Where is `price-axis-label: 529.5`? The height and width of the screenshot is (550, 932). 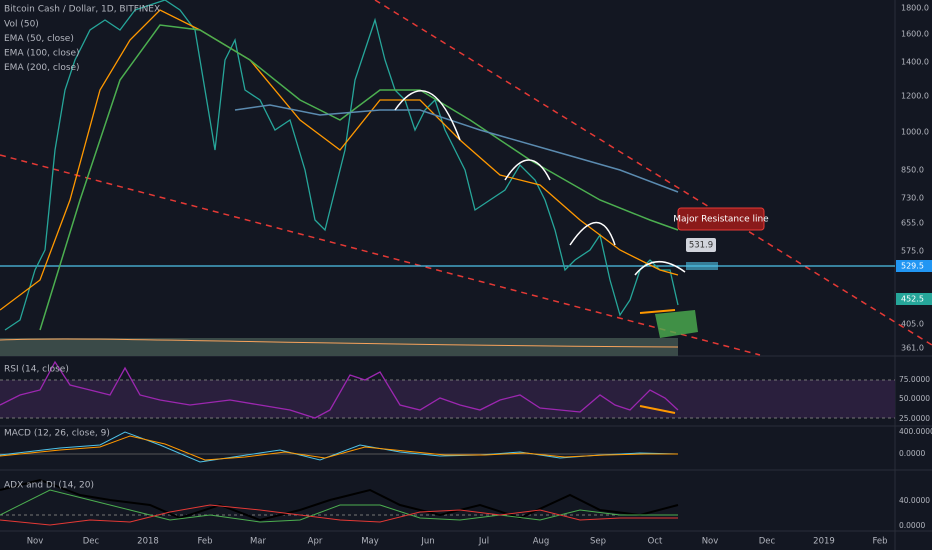 price-axis-label: 529.5 is located at coordinates (912, 266).